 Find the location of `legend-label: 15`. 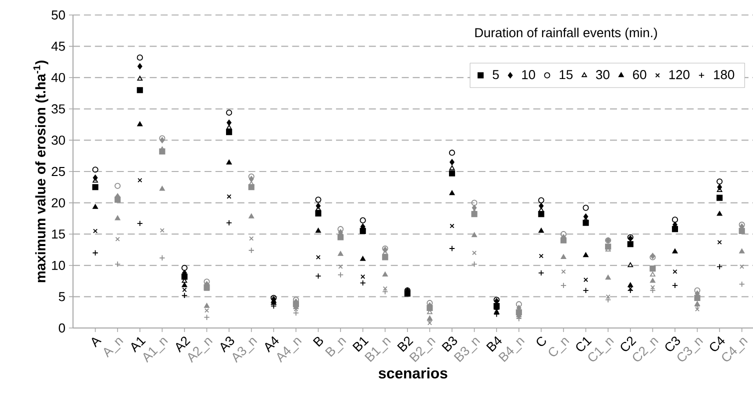

legend-label: 15 is located at coordinates (566, 75).